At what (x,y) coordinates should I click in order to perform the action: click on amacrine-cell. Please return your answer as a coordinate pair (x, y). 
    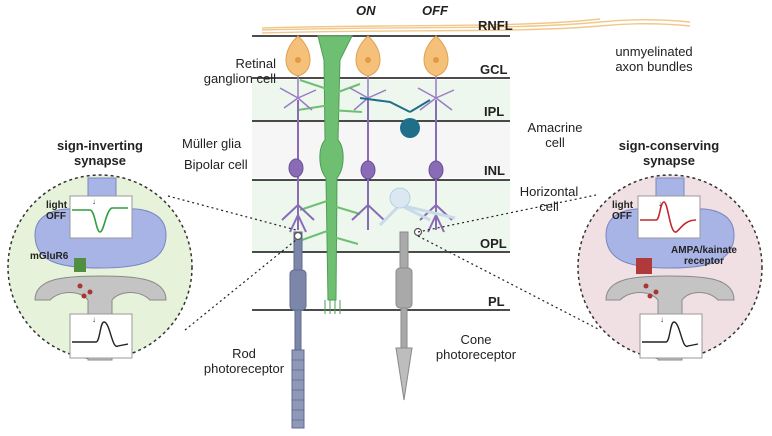
    Looking at the image, I should click on (395, 117).